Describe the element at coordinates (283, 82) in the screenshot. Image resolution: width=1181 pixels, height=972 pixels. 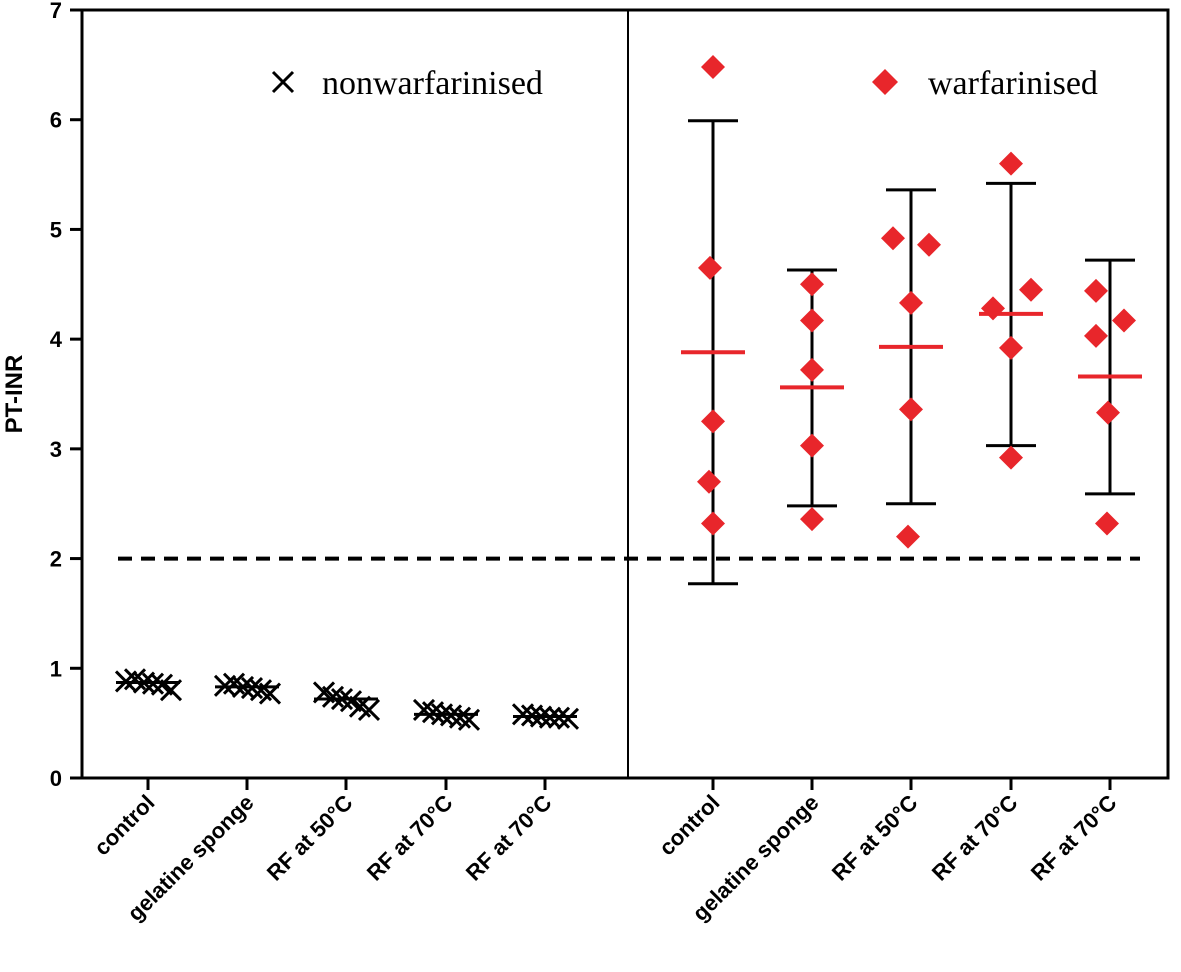
I see `legend-x-icon` at that location.